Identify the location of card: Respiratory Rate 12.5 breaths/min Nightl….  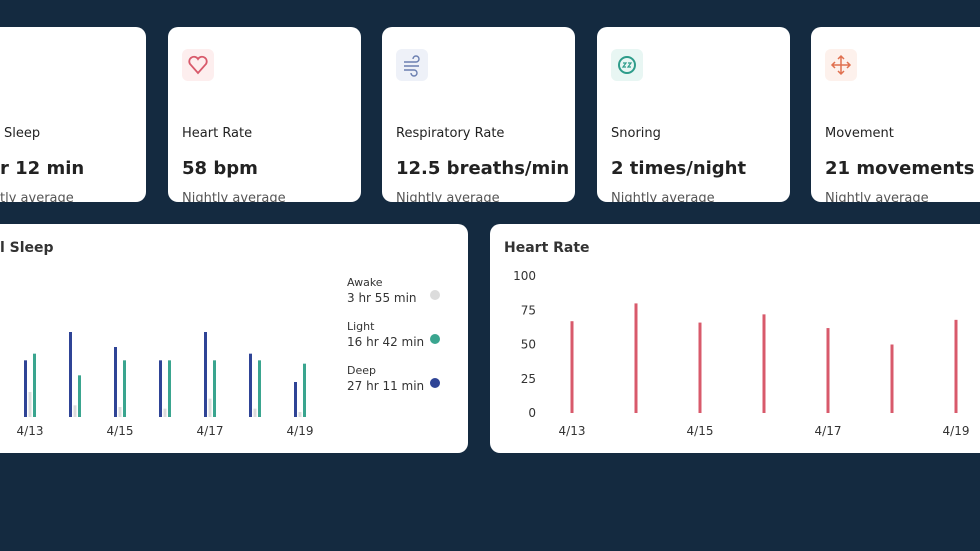
(478, 114).